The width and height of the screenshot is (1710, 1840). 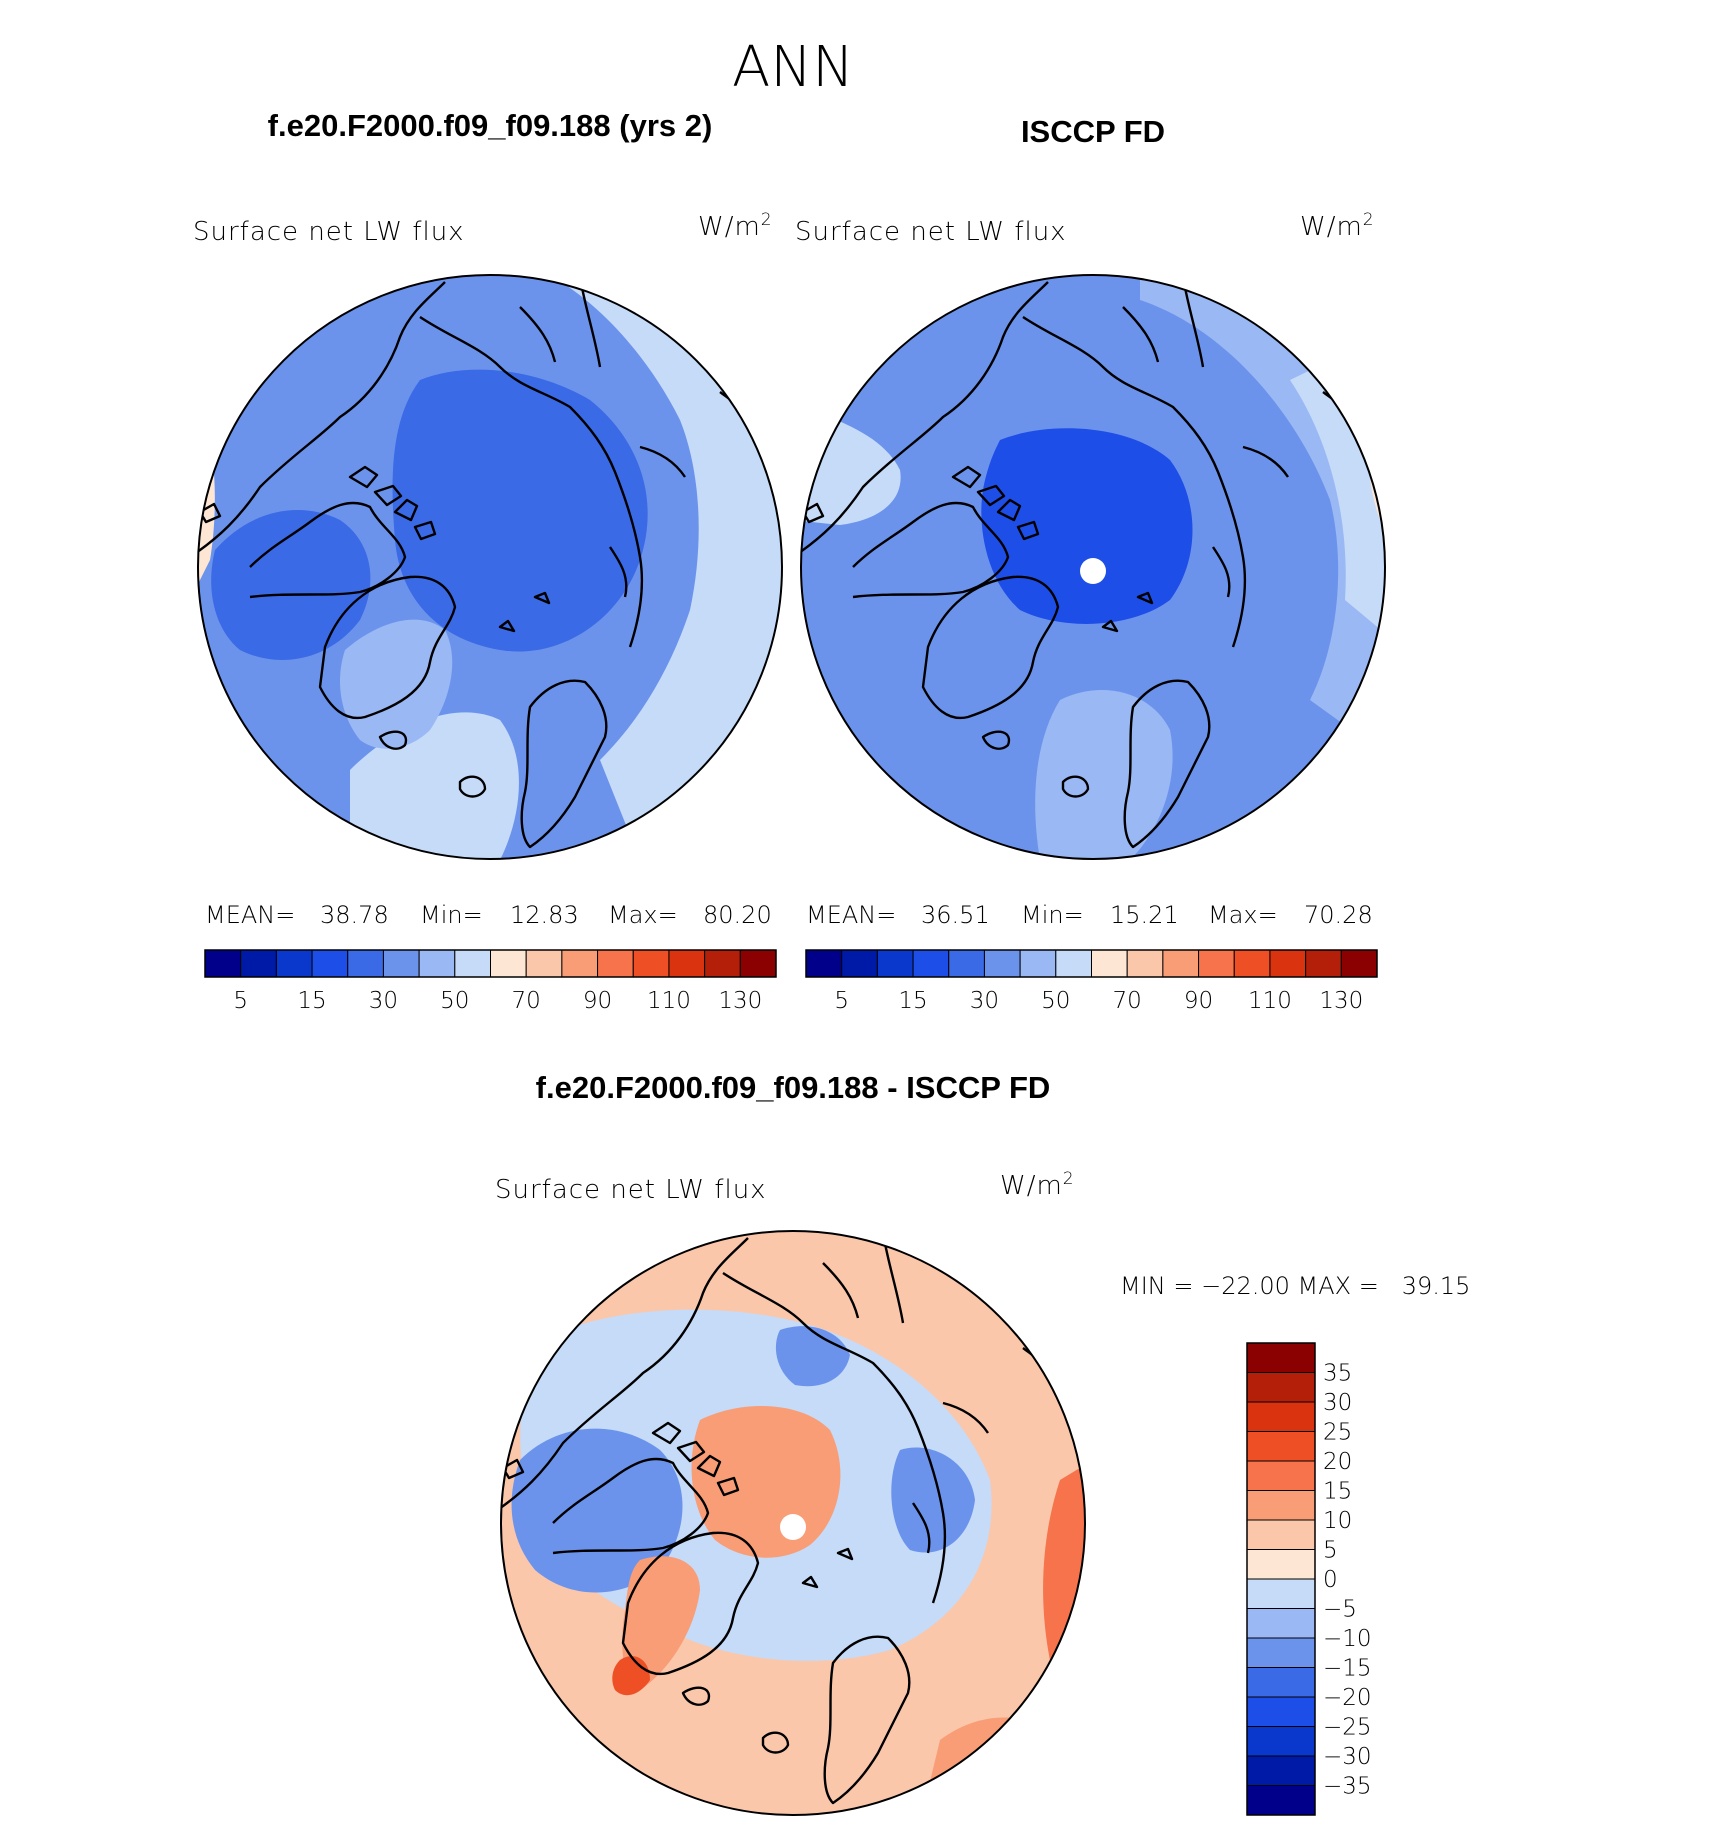 I want to click on colorbar-tick-label: 130, so click(x=1341, y=1001).